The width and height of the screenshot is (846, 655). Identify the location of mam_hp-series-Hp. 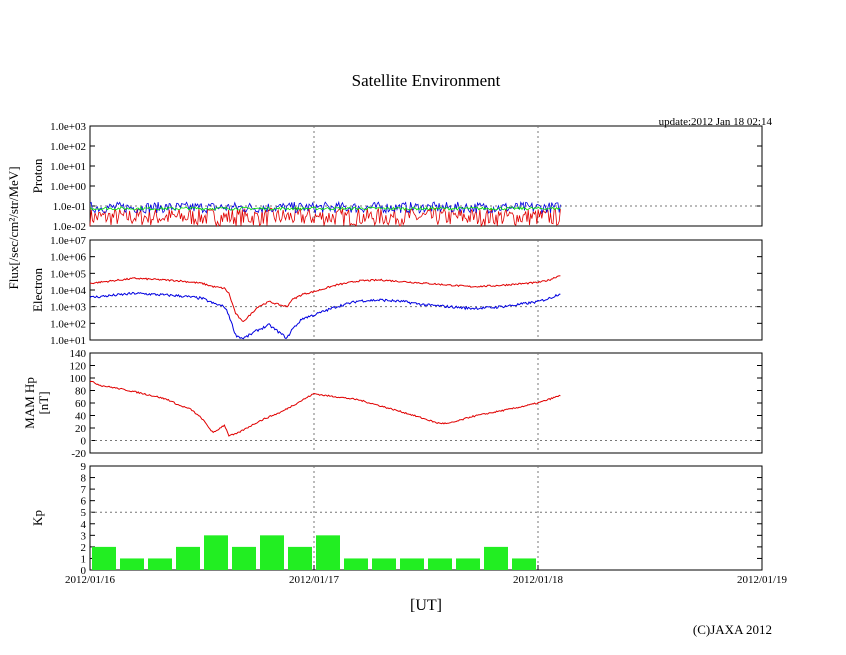
(325, 408).